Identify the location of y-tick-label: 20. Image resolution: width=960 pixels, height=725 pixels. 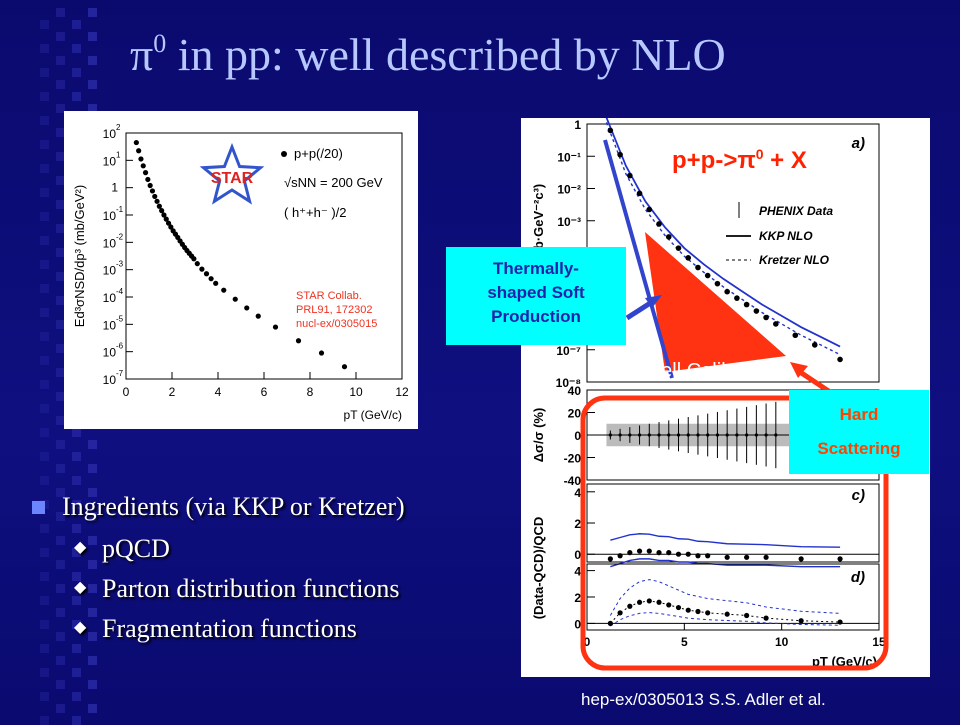
(575, 414).